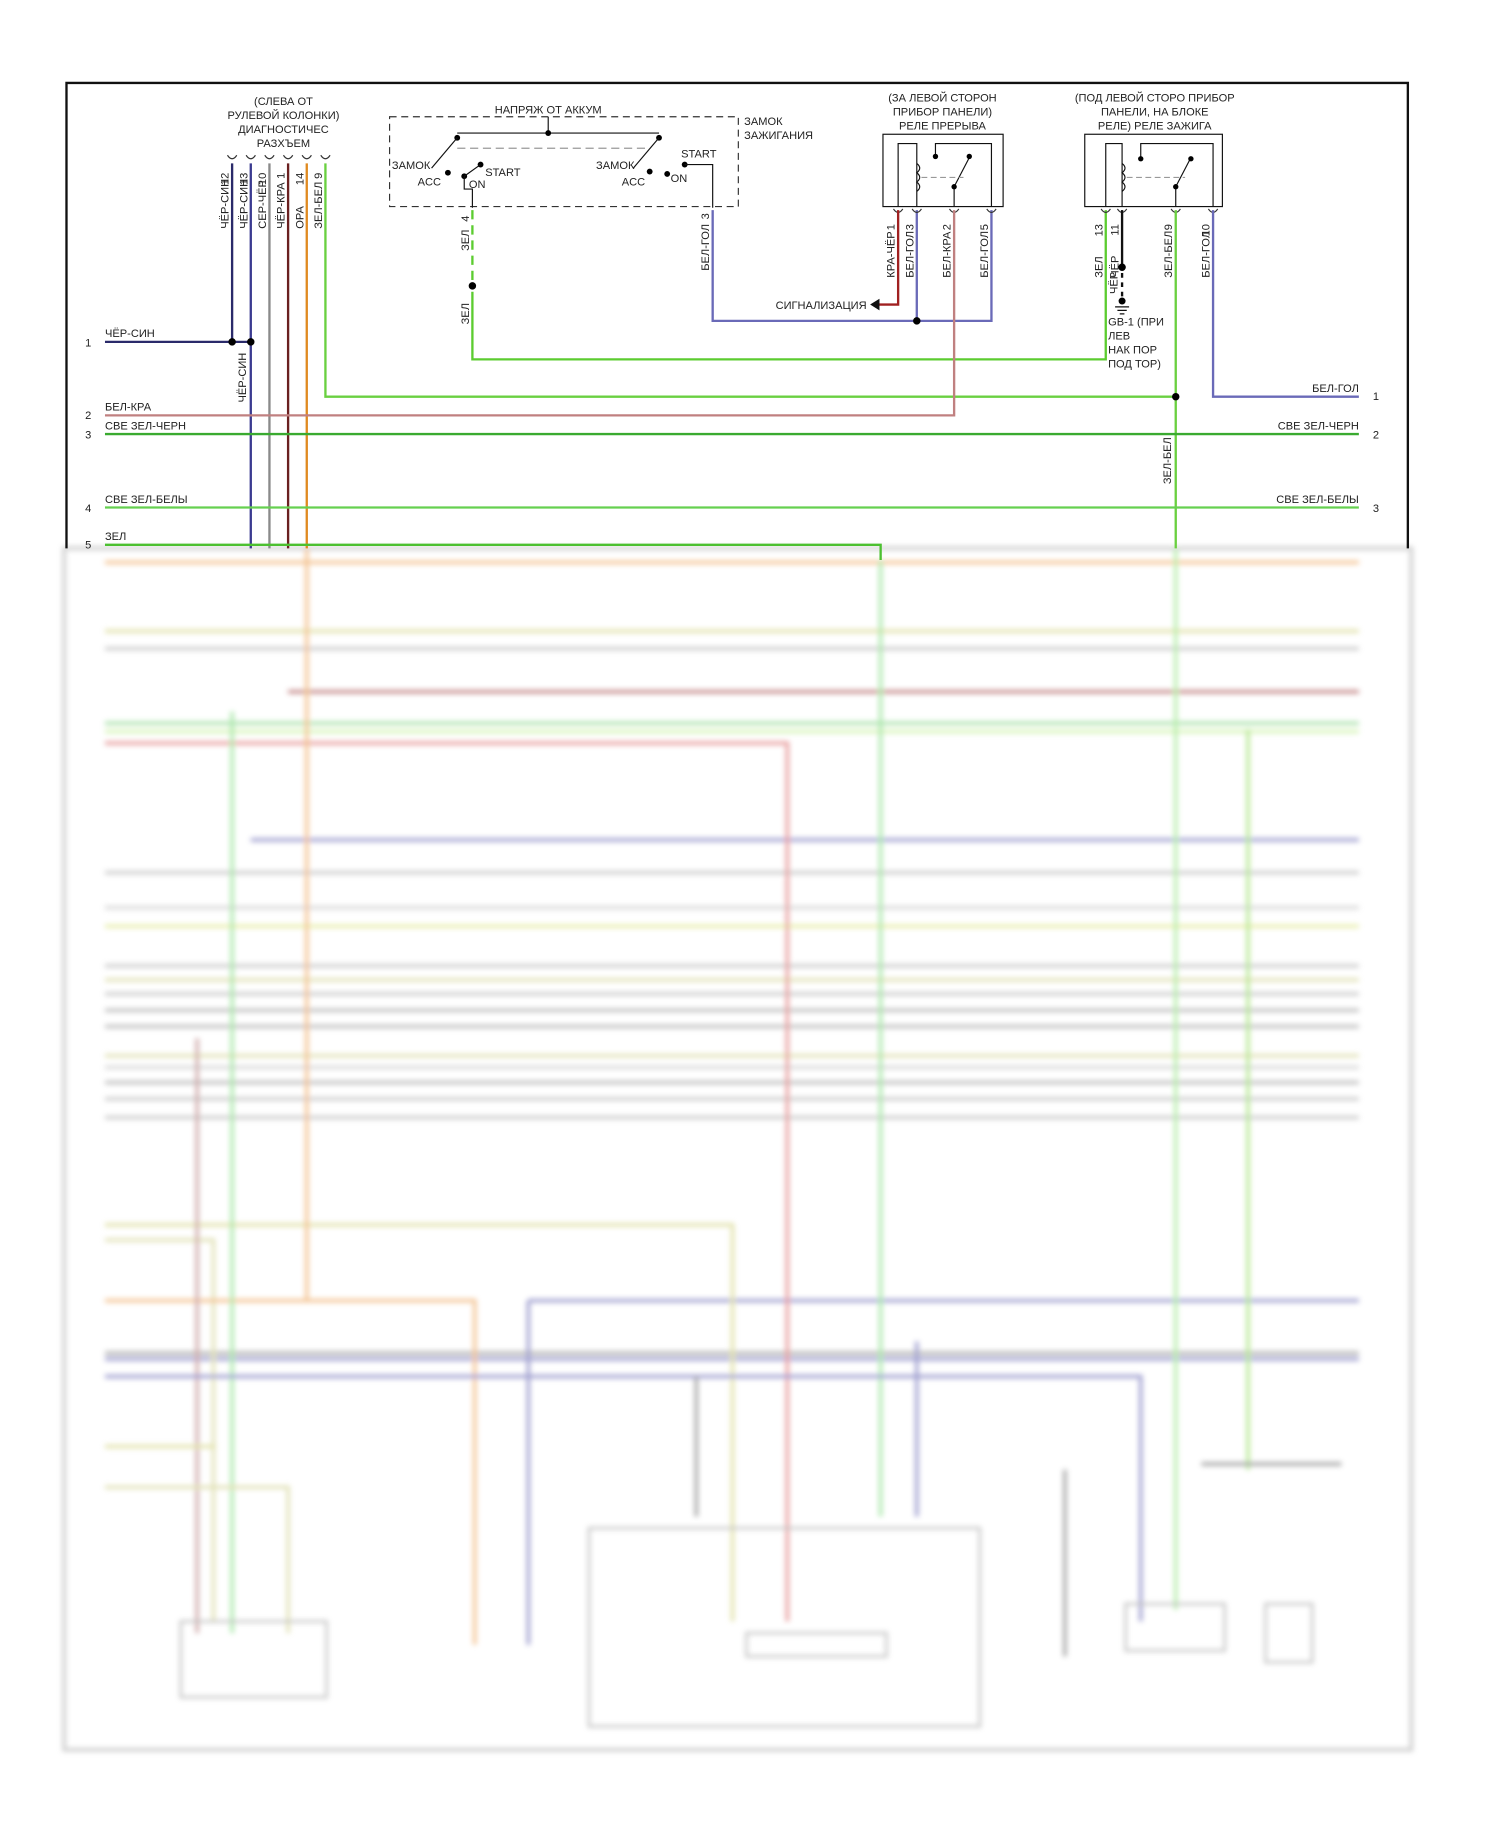 The width and height of the screenshot is (1500, 1828). I want to click on left-num: 3, so click(88, 436).